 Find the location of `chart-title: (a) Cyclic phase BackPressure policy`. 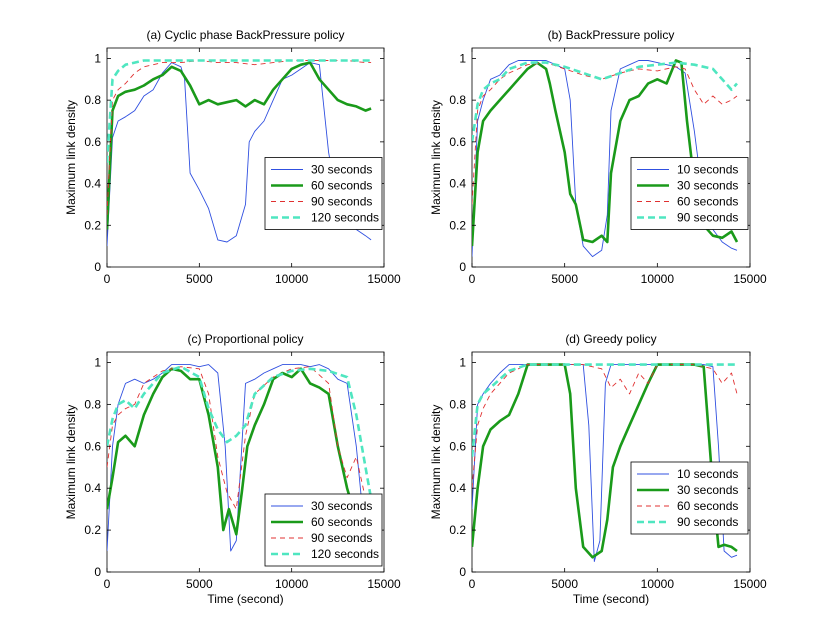

chart-title: (a) Cyclic phase BackPressure policy is located at coordinates (245, 35).